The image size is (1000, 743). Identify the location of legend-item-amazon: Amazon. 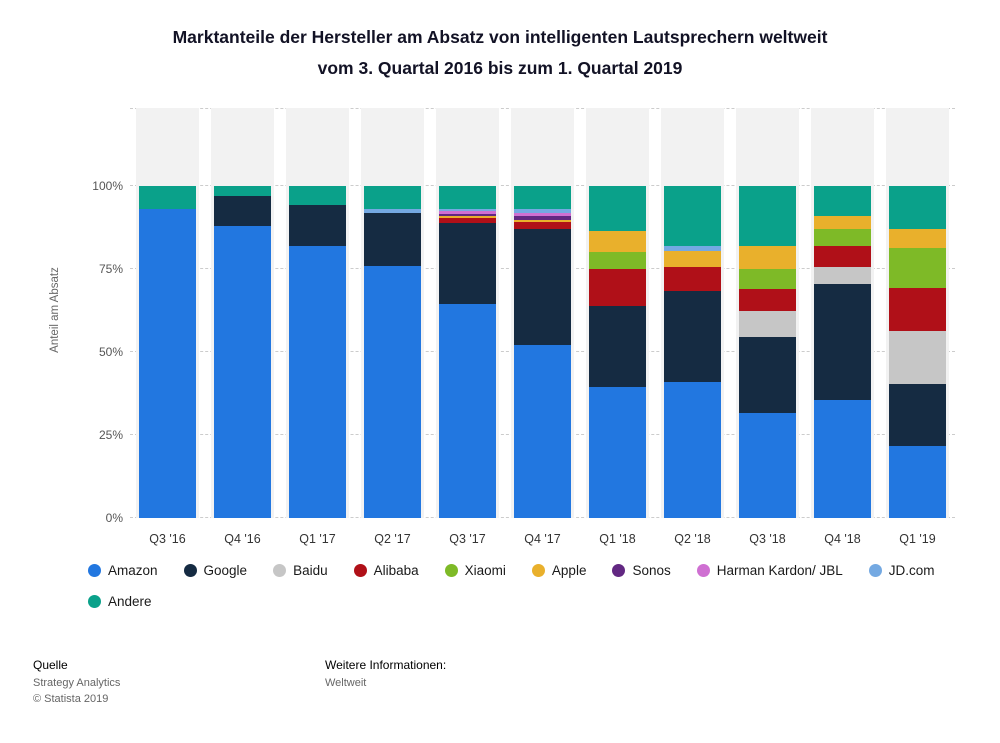
(123, 570).